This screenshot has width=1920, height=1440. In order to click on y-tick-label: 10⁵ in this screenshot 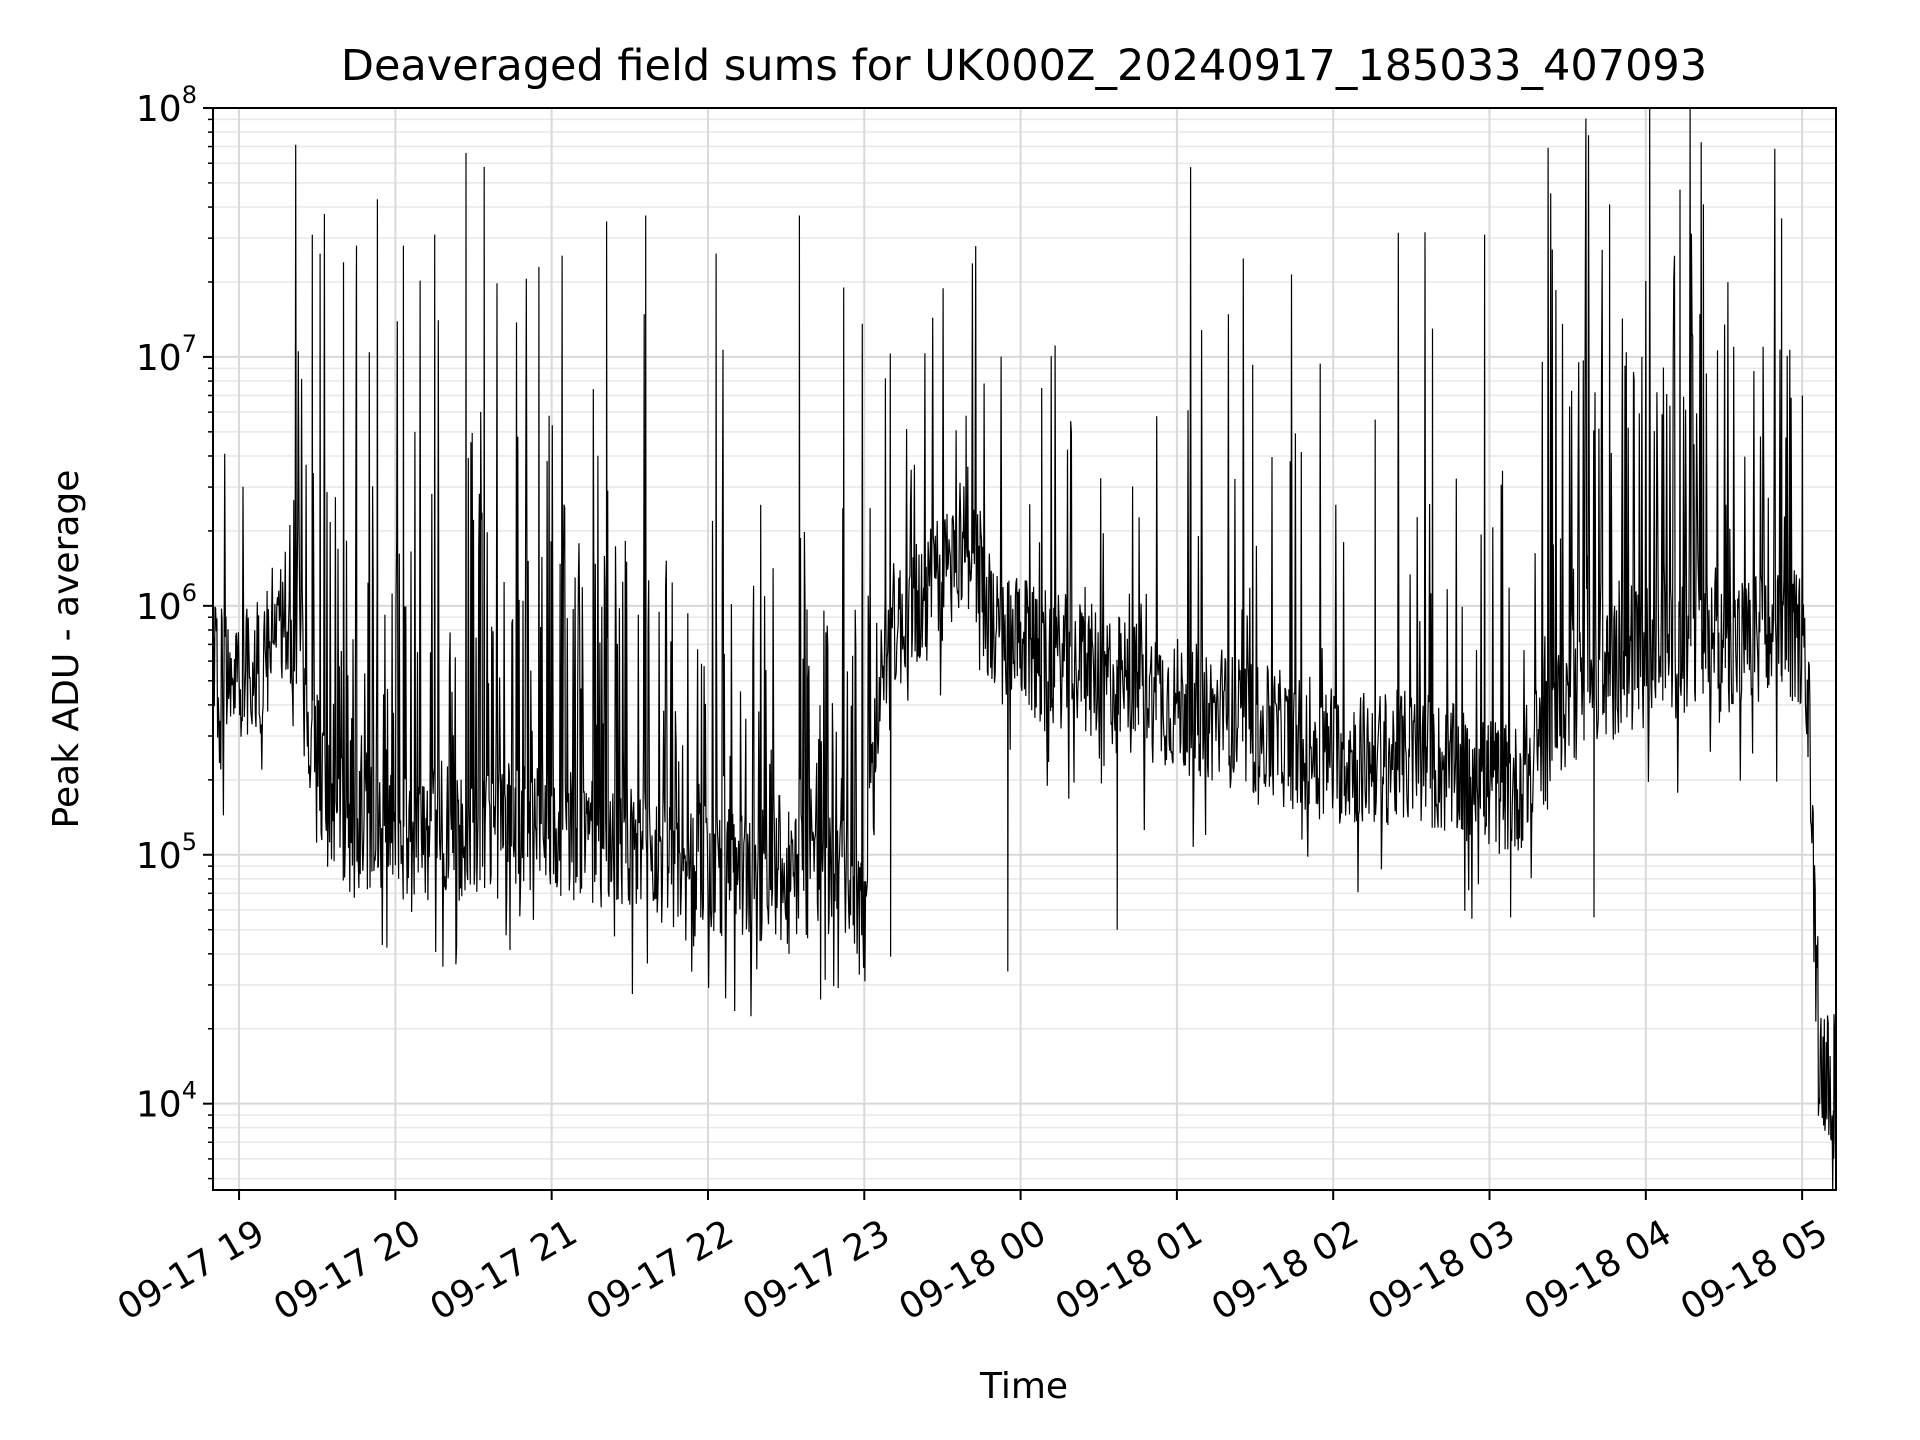, I will do `click(166, 852)`.